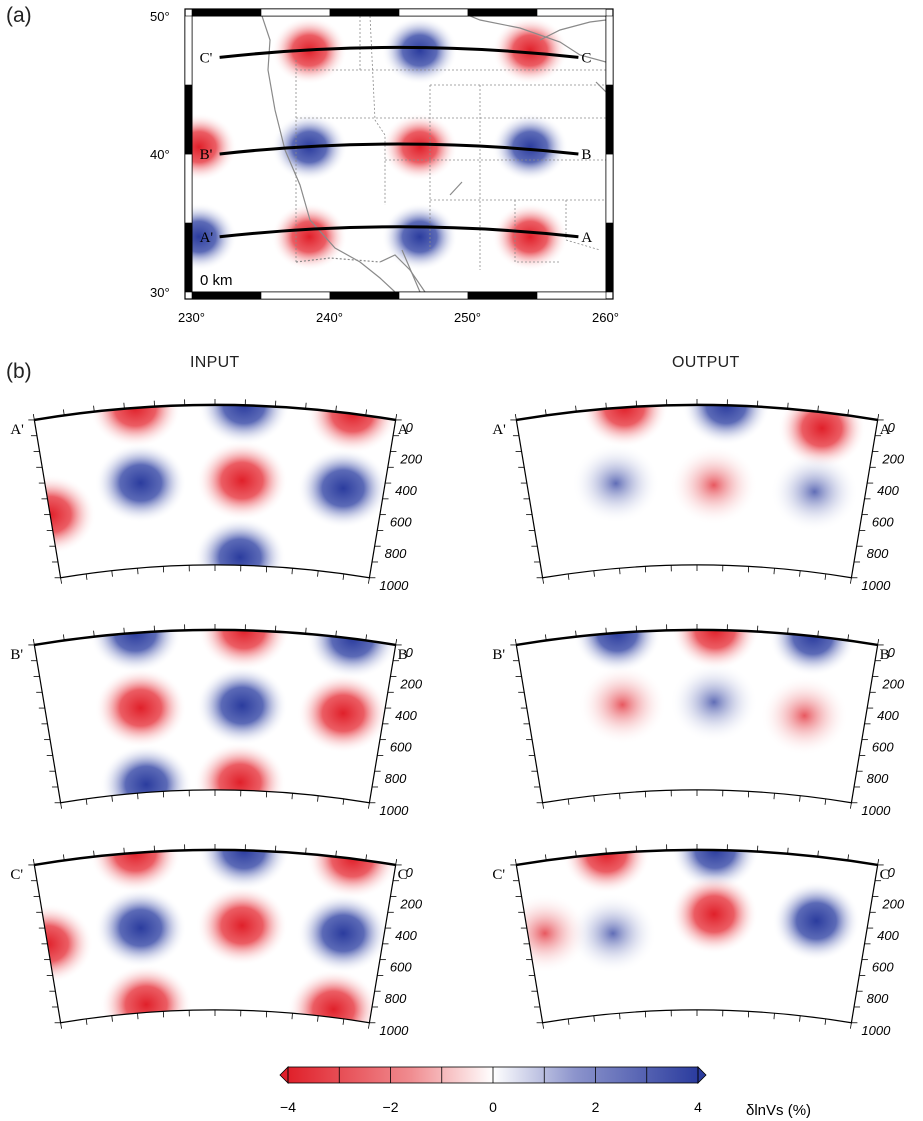  What do you see at coordinates (778, 1110) in the screenshot?
I see `colorbar-label: δlnVs (%)` at bounding box center [778, 1110].